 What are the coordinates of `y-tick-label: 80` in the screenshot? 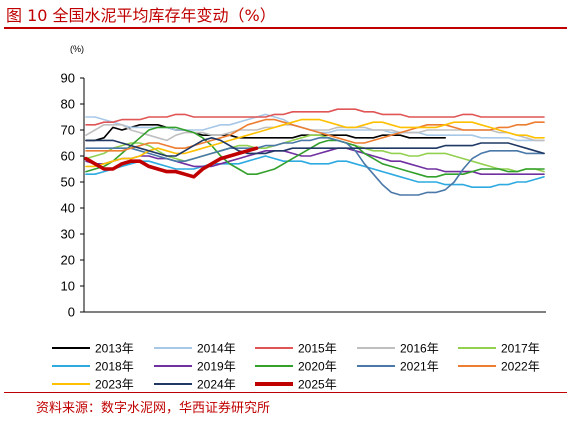 It's located at (68, 104).